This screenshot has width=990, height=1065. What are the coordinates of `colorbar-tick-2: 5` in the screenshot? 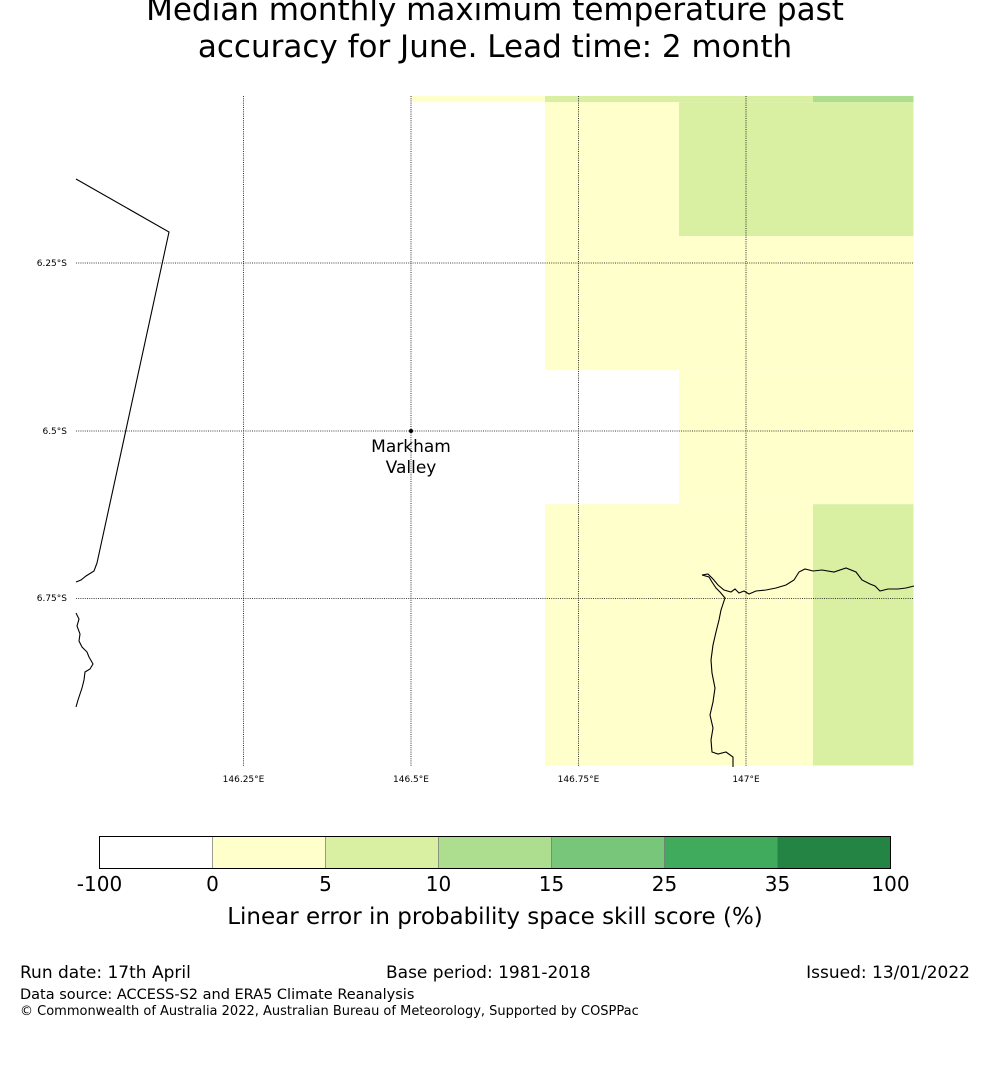 It's located at (325, 884).